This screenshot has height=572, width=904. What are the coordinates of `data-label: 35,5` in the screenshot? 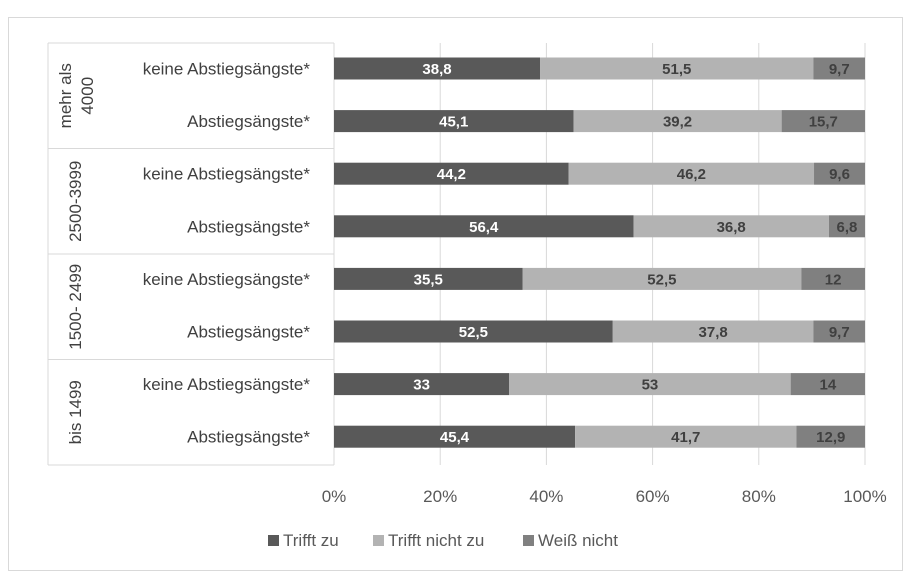 It's located at (428, 279).